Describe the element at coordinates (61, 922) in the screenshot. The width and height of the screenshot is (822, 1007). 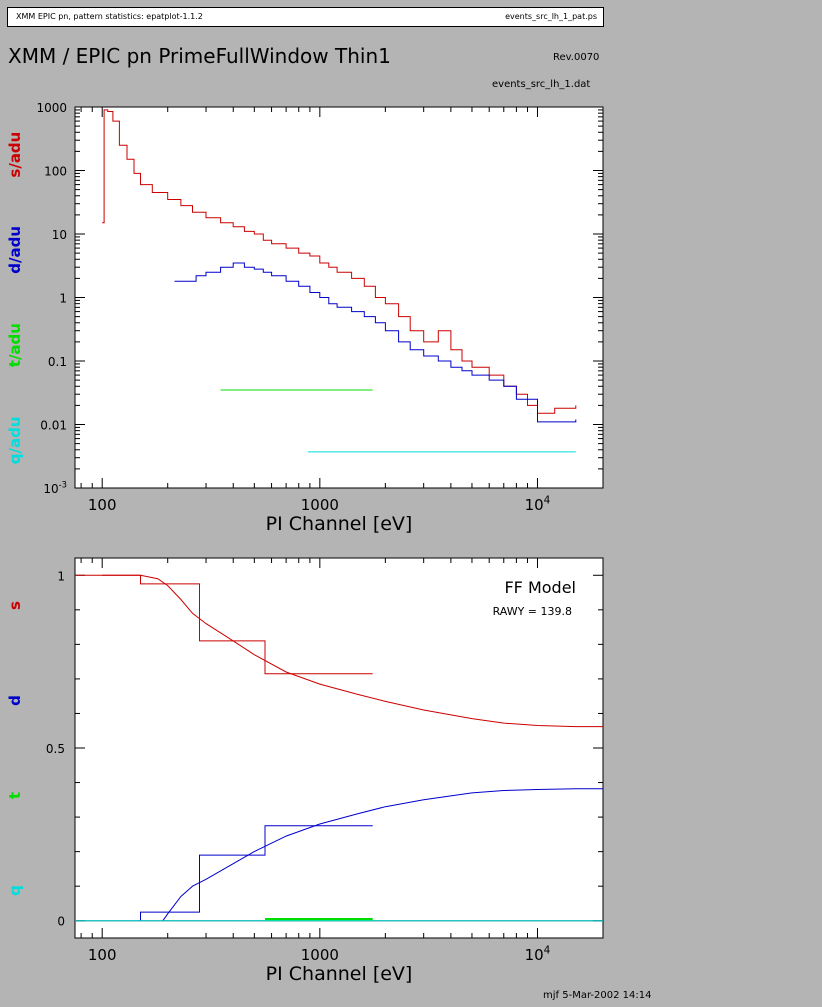
I see `y-tick-label: 0` at that location.